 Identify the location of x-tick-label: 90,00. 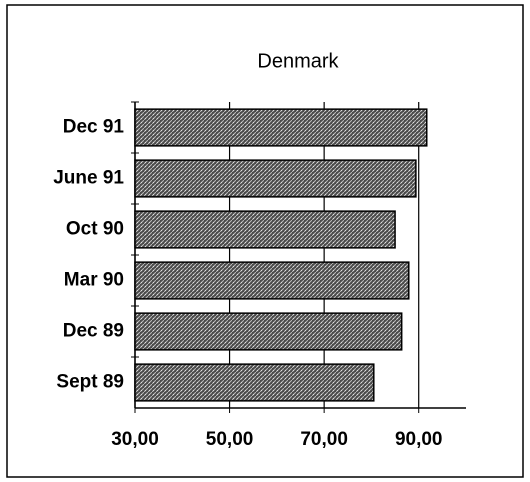
(419, 439).